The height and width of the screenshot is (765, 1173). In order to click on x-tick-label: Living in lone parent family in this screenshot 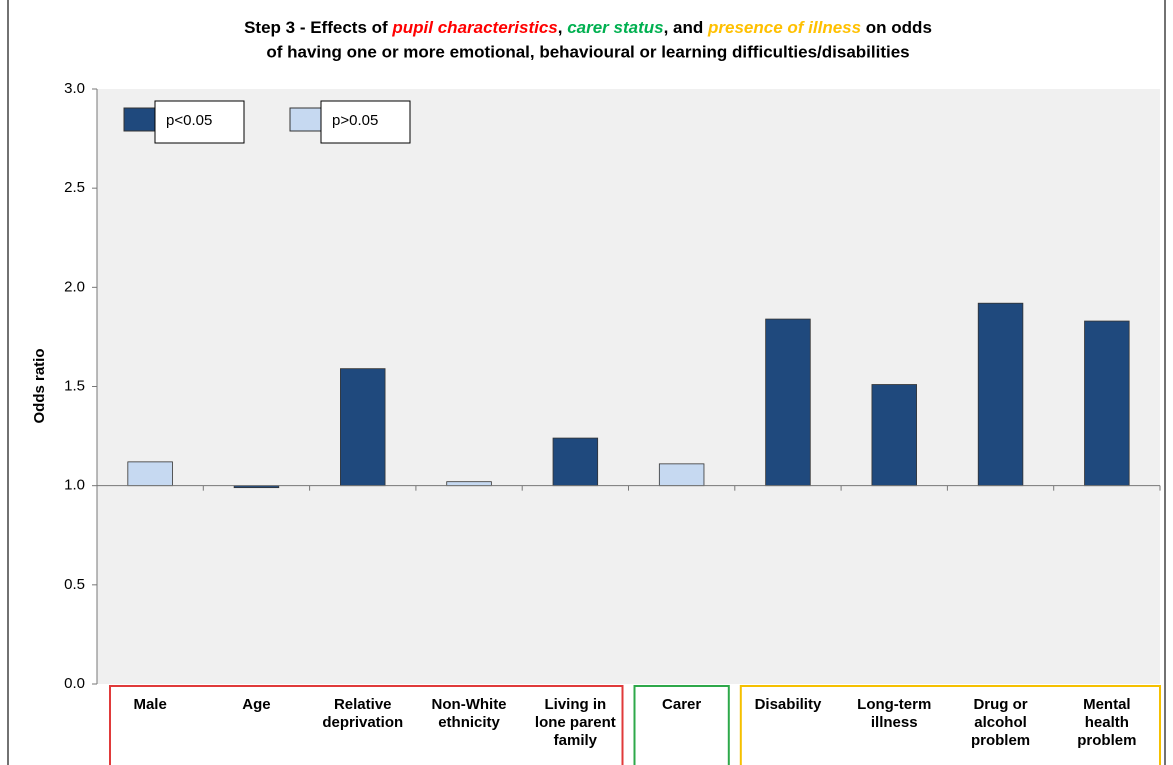, I will do `click(575, 722)`.